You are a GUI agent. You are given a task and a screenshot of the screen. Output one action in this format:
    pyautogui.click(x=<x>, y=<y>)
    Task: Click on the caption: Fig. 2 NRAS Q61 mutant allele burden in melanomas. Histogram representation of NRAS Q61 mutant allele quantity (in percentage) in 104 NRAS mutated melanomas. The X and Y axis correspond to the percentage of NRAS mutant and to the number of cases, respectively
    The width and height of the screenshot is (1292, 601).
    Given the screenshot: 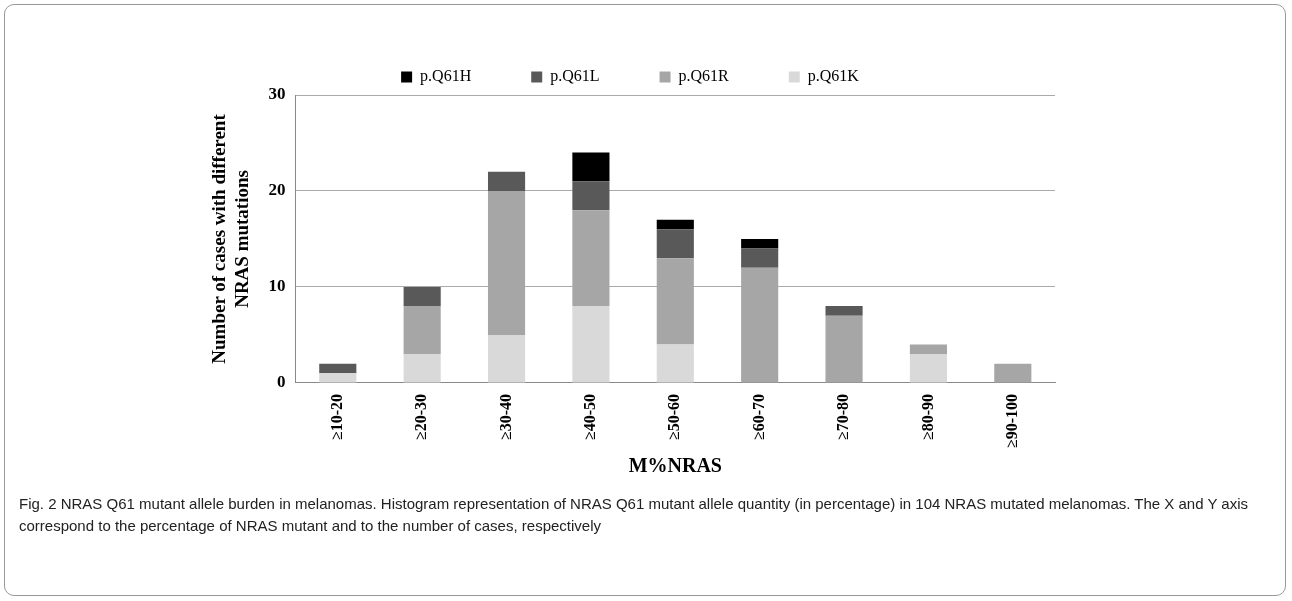 What is the action you would take?
    pyautogui.click(x=634, y=515)
    